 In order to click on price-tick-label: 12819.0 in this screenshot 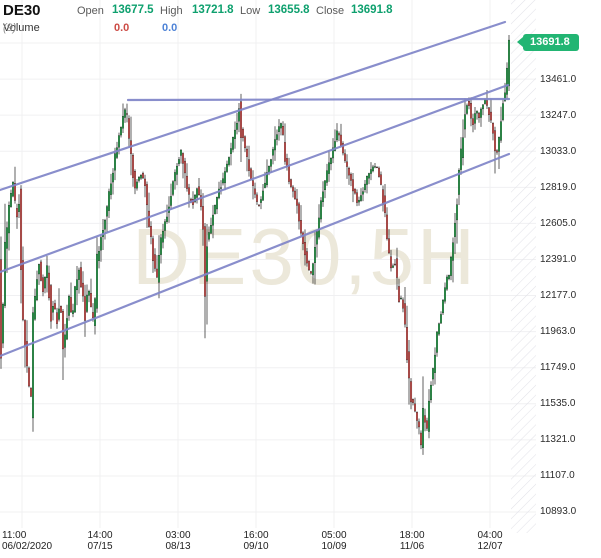, I will do `click(558, 187)`.